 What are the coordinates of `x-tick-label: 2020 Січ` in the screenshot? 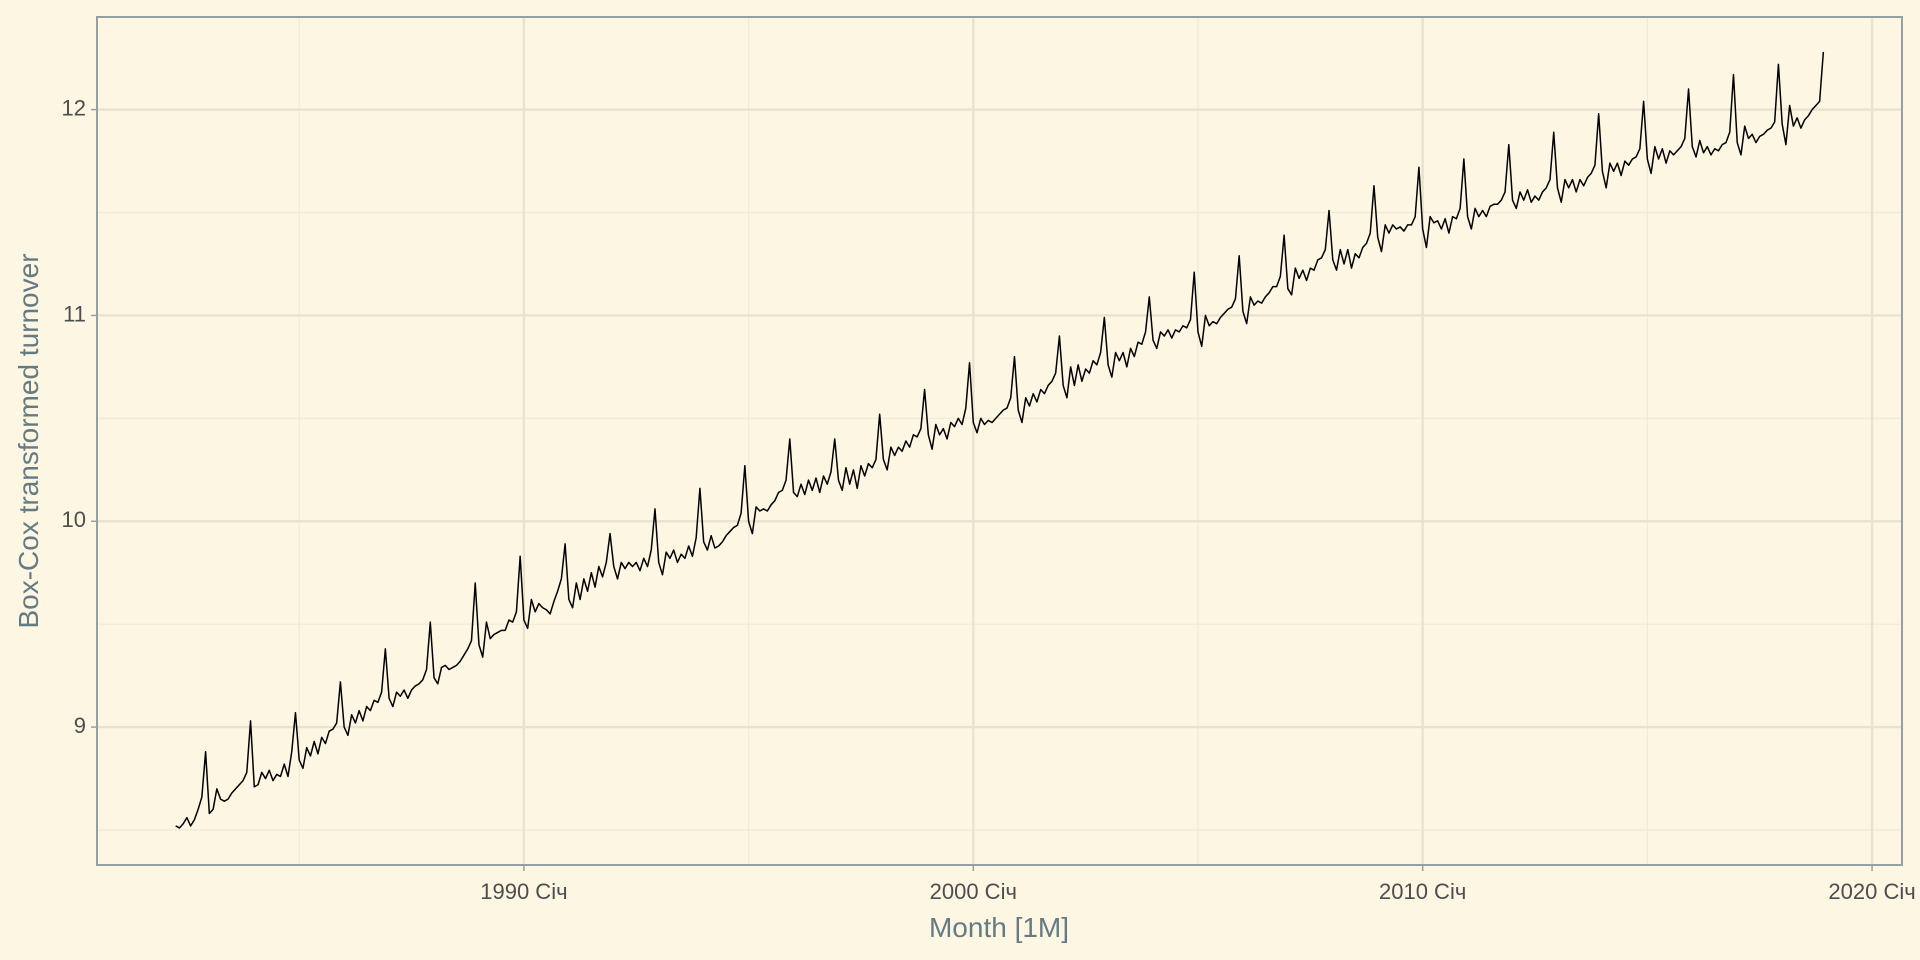 It's located at (1871, 891).